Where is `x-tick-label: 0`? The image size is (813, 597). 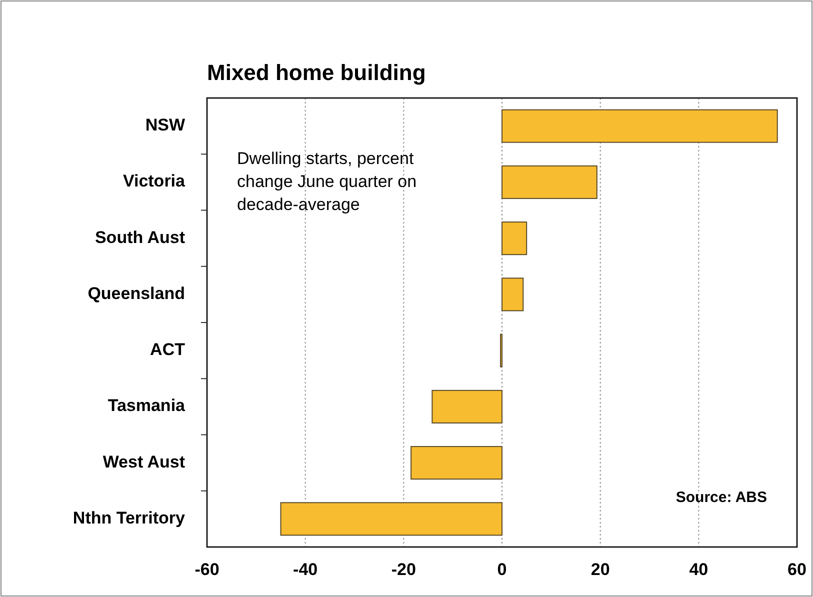 x-tick-label: 0 is located at coordinates (502, 569).